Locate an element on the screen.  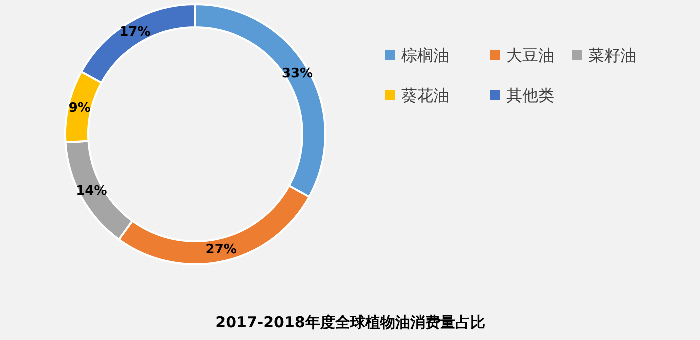
data-label: 9% is located at coordinates (79, 108).